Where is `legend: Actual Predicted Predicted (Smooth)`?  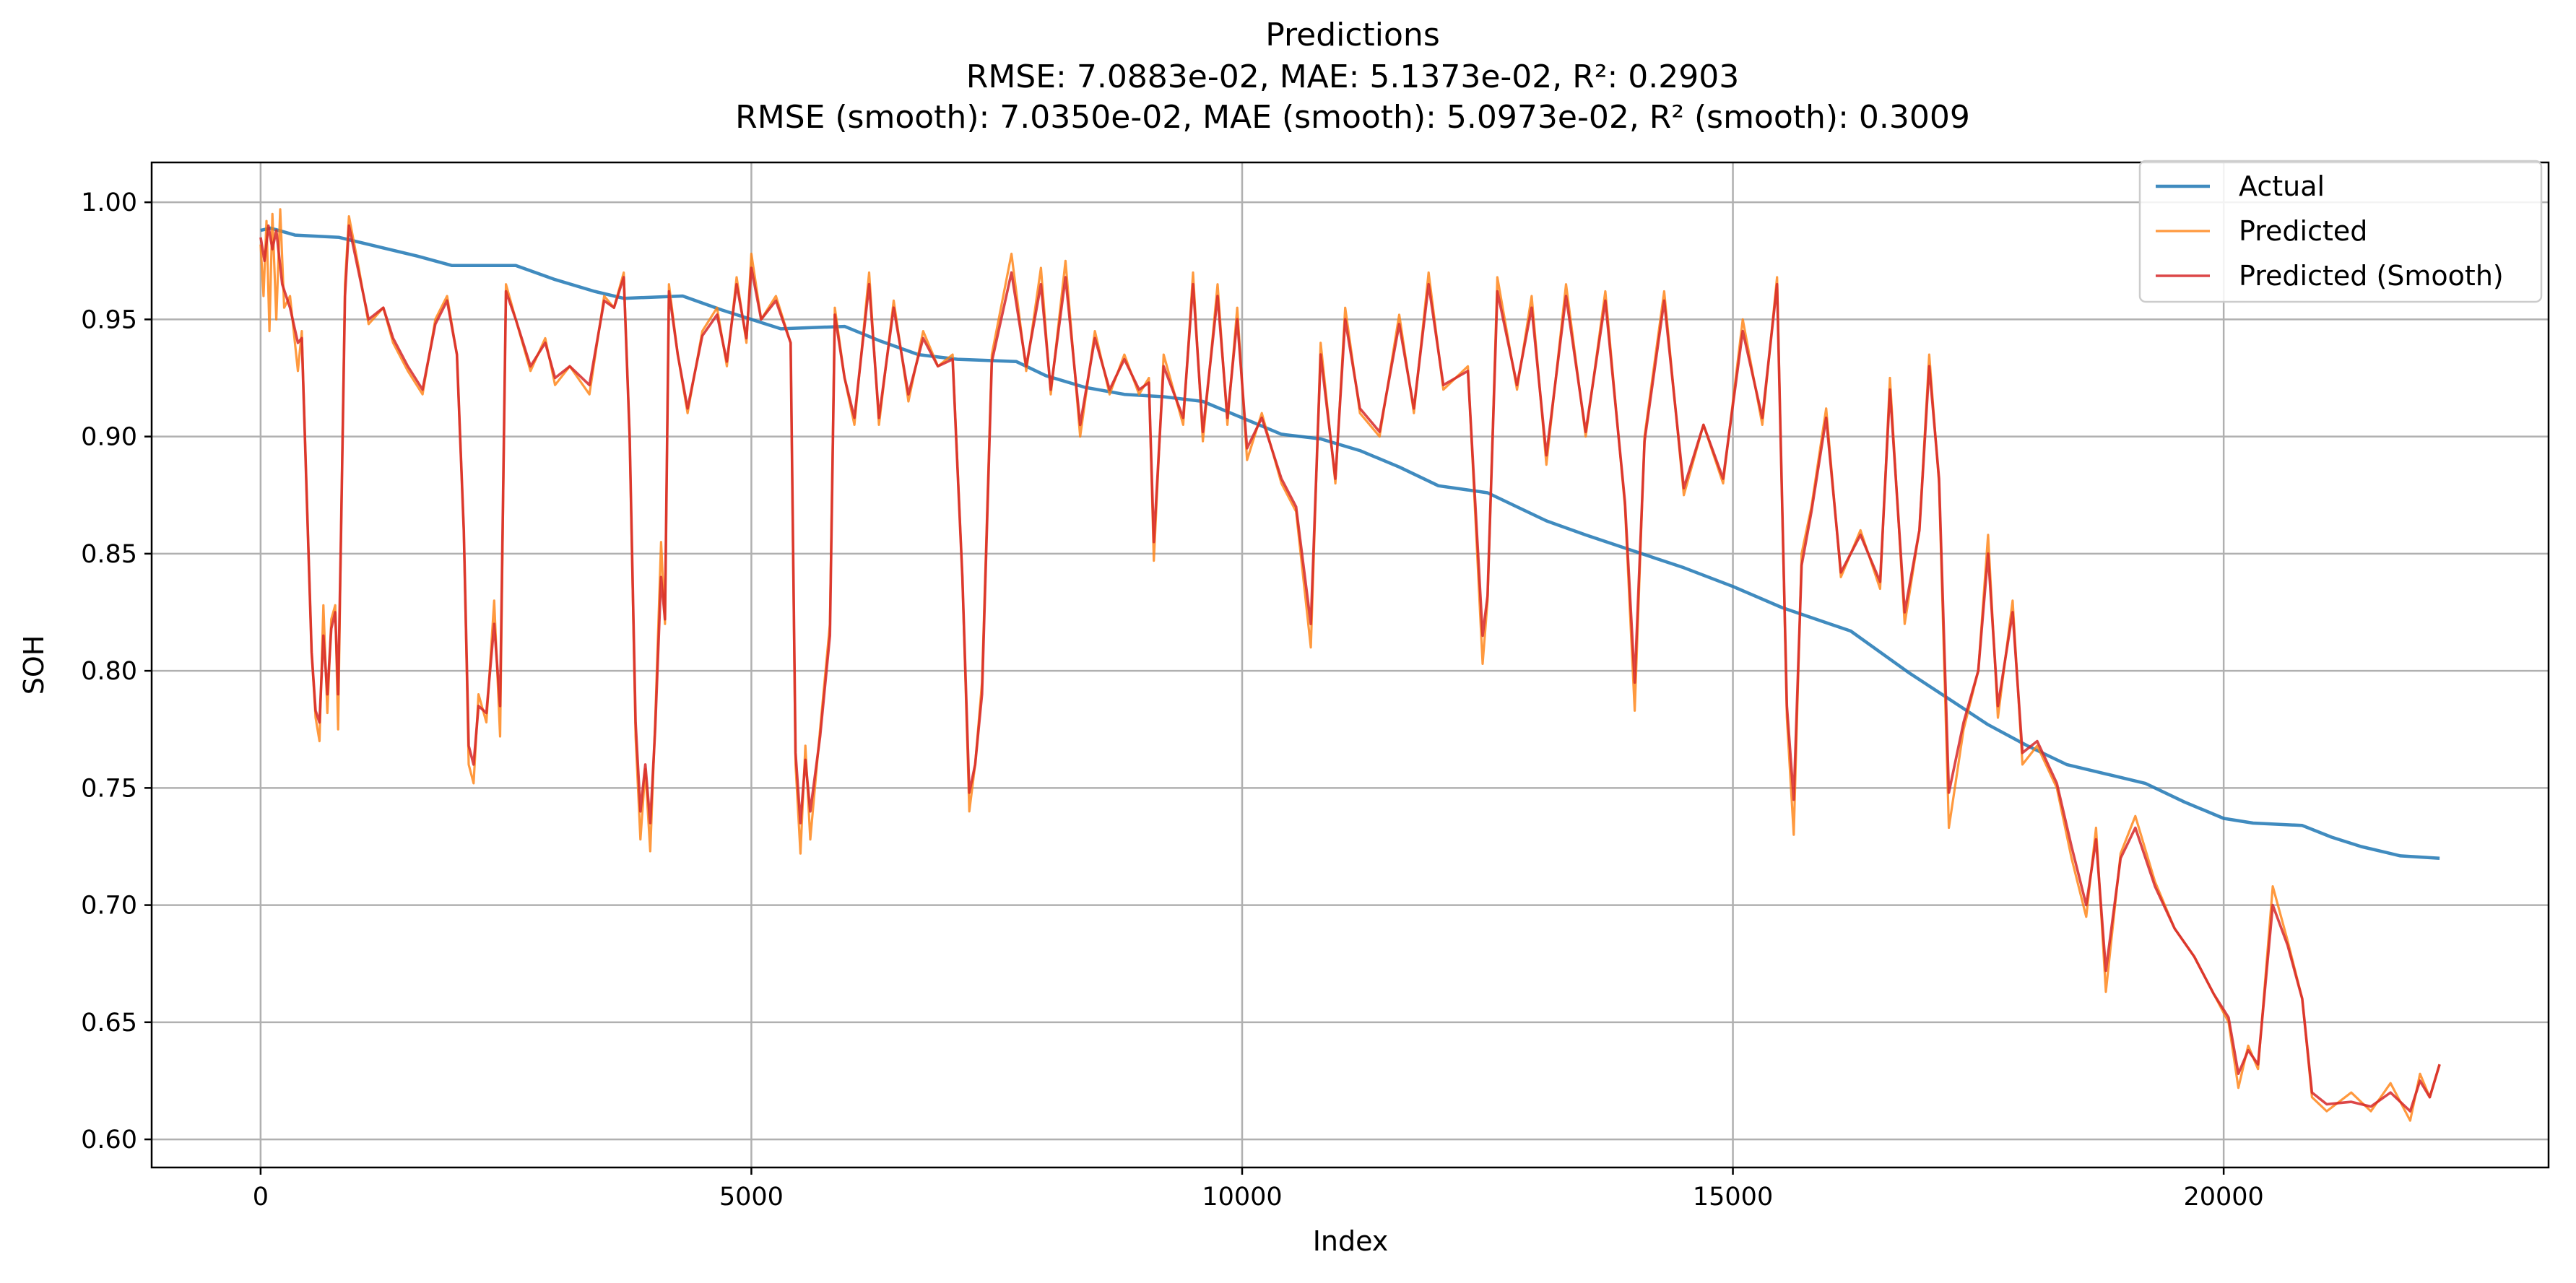 legend: Actual Predicted Predicted (Smooth) is located at coordinates (2340, 232).